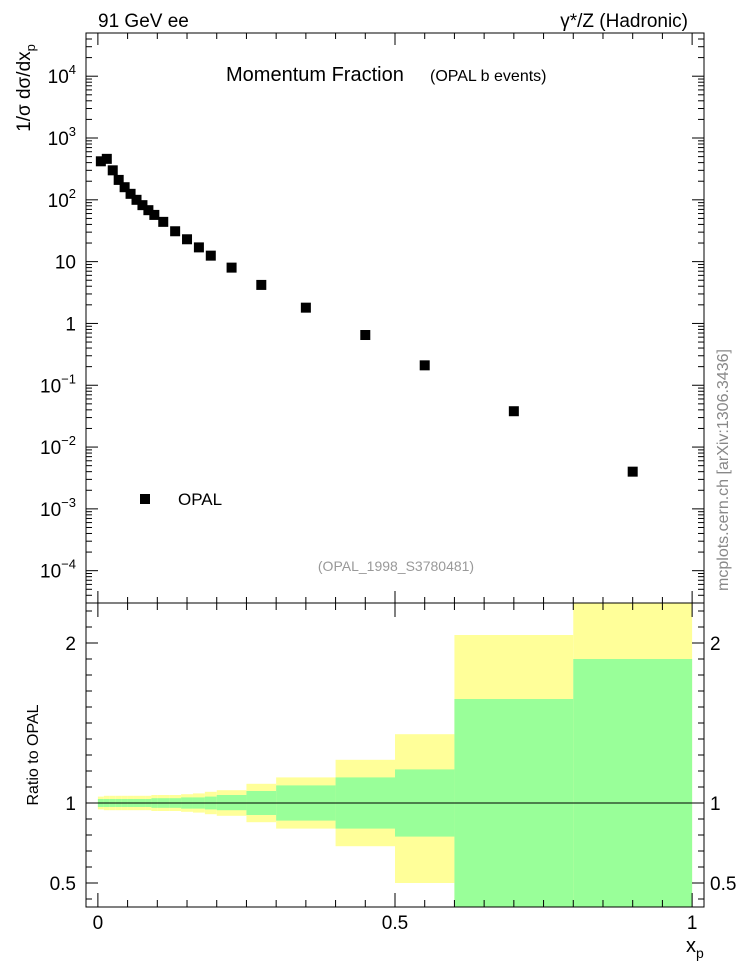  What do you see at coordinates (715, 804) in the screenshot?
I see `ratio-y-tick-label-right: 1` at bounding box center [715, 804].